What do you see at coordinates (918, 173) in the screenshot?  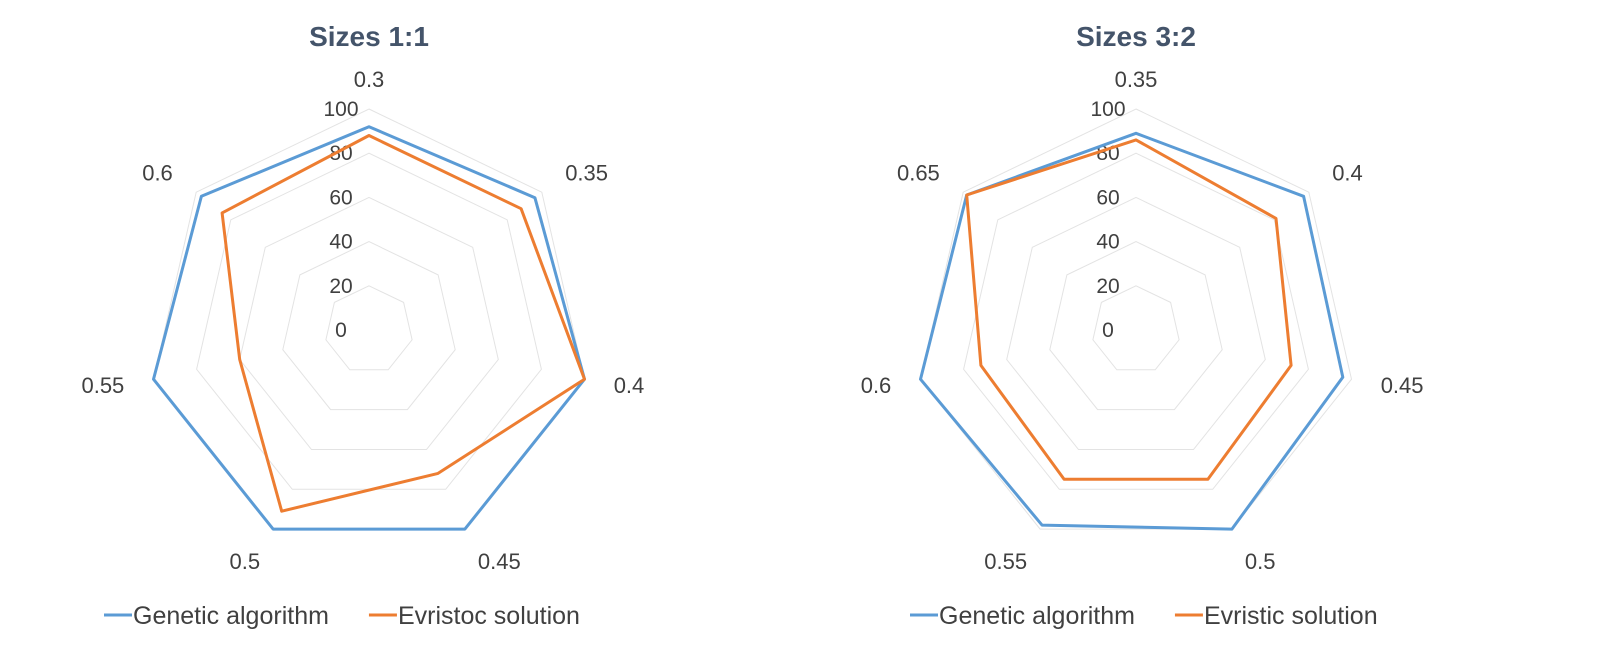 I see `category-label: 0.65` at bounding box center [918, 173].